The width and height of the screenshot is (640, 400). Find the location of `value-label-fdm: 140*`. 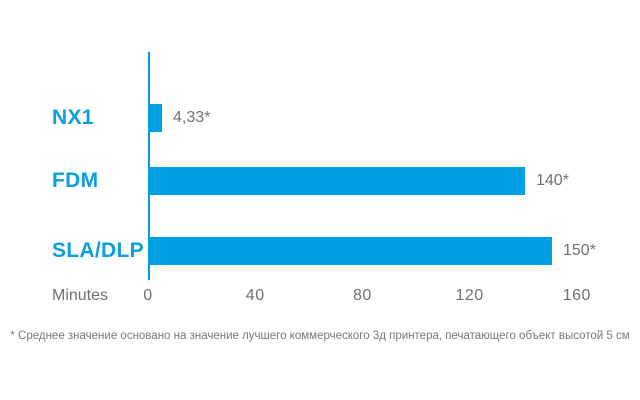

value-label-fdm: 140* is located at coordinates (552, 180).